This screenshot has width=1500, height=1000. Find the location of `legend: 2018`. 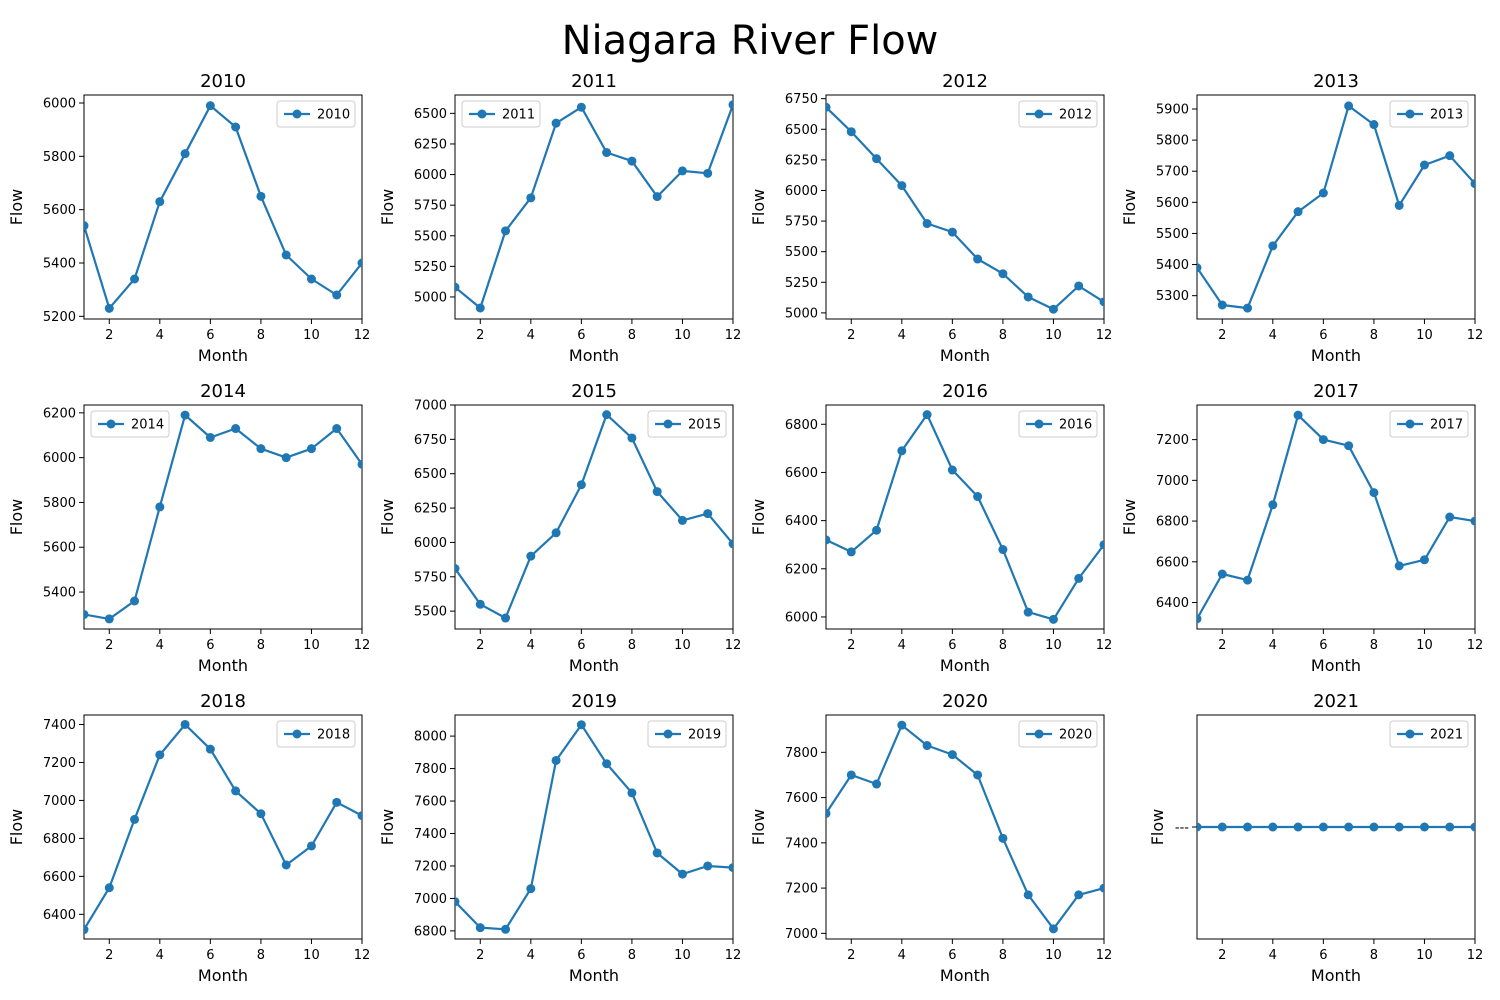

legend: 2018 is located at coordinates (316, 734).